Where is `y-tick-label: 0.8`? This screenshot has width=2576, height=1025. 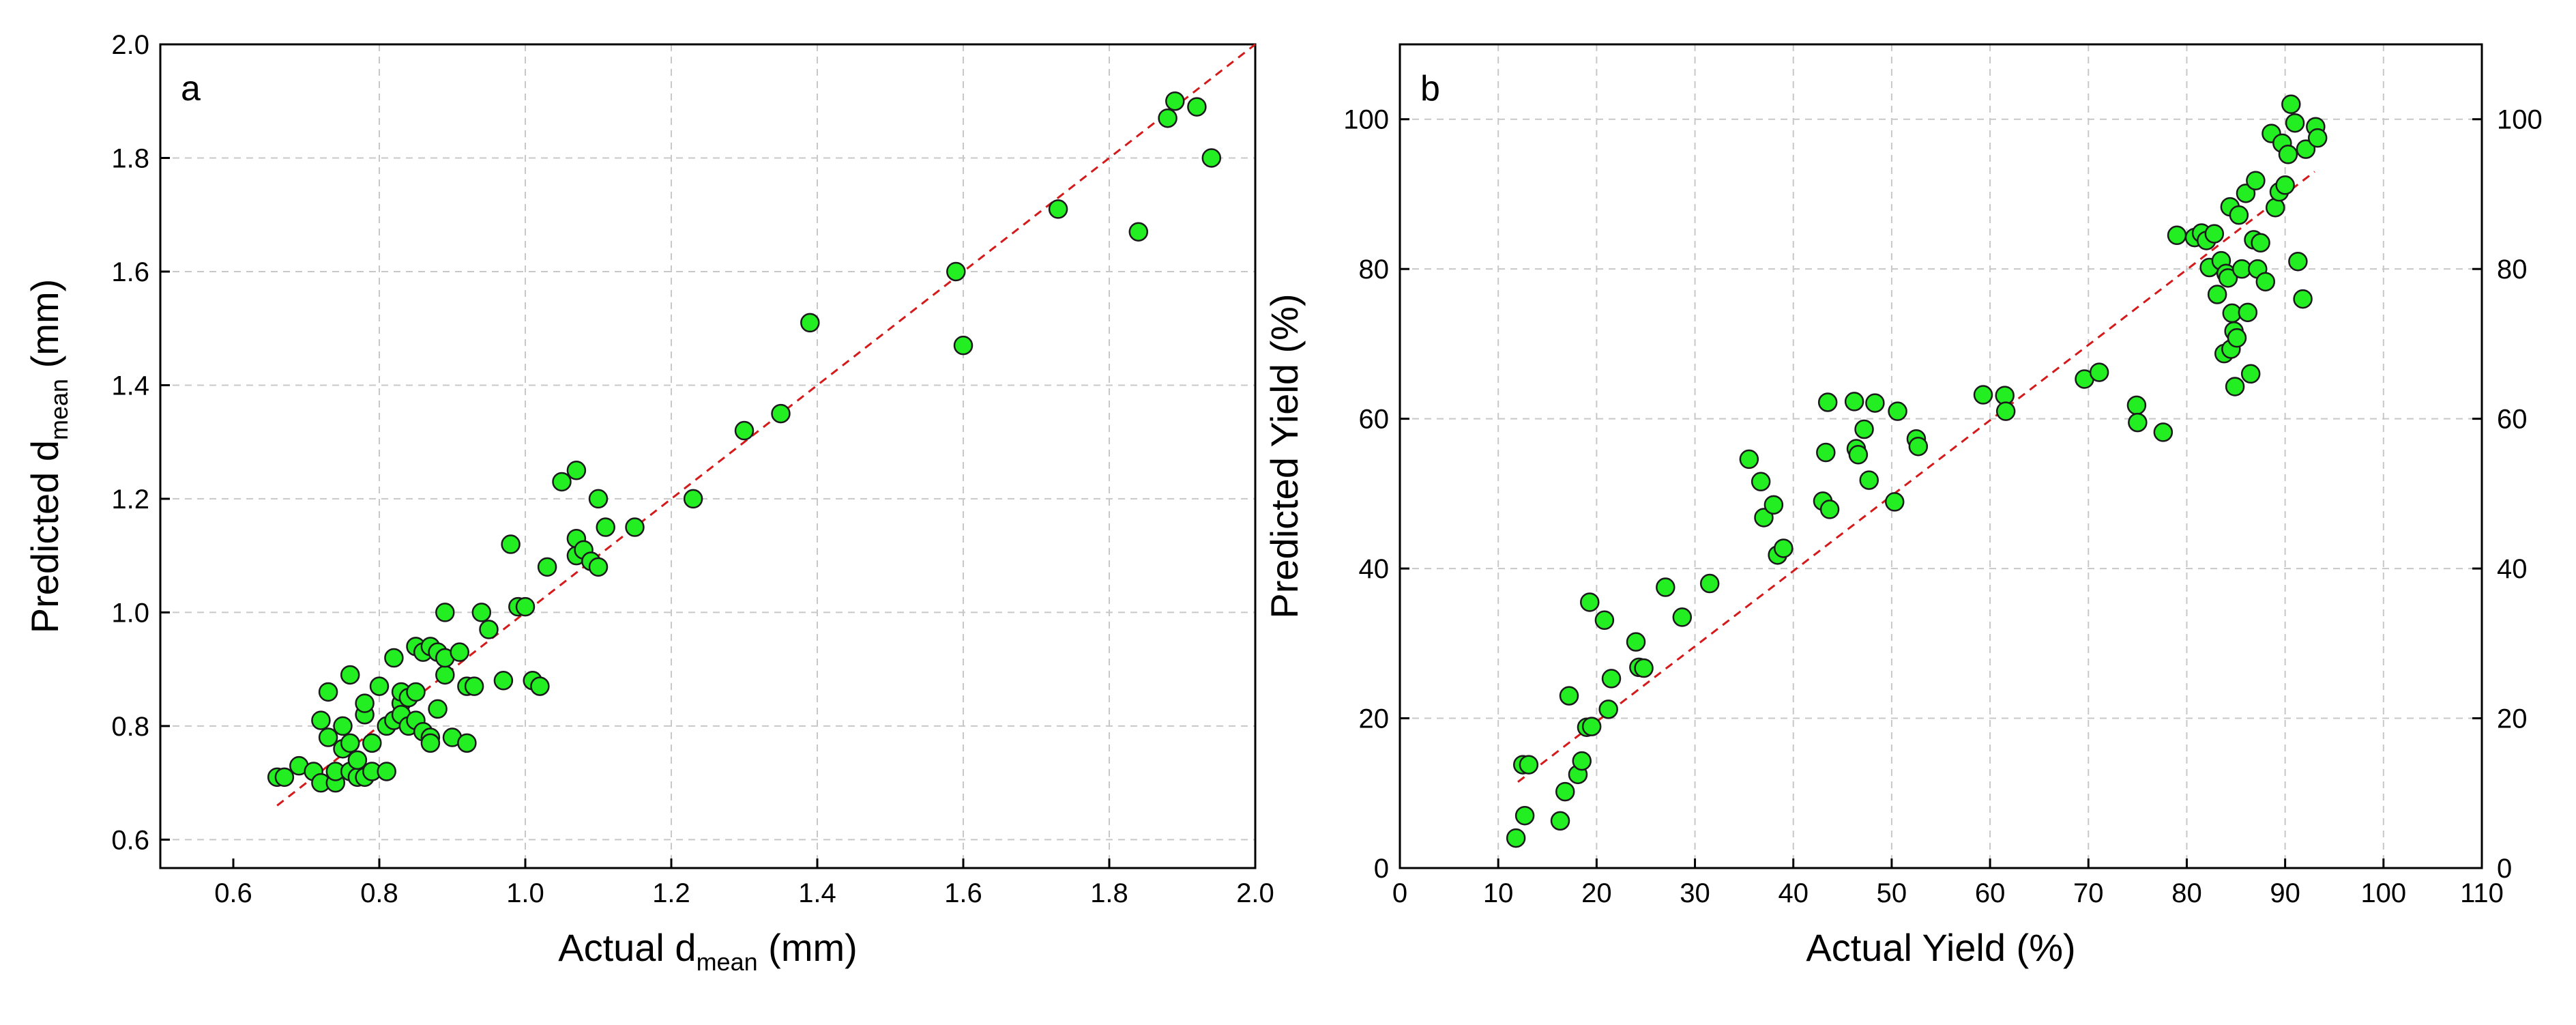 y-tick-label: 0.8 is located at coordinates (130, 727).